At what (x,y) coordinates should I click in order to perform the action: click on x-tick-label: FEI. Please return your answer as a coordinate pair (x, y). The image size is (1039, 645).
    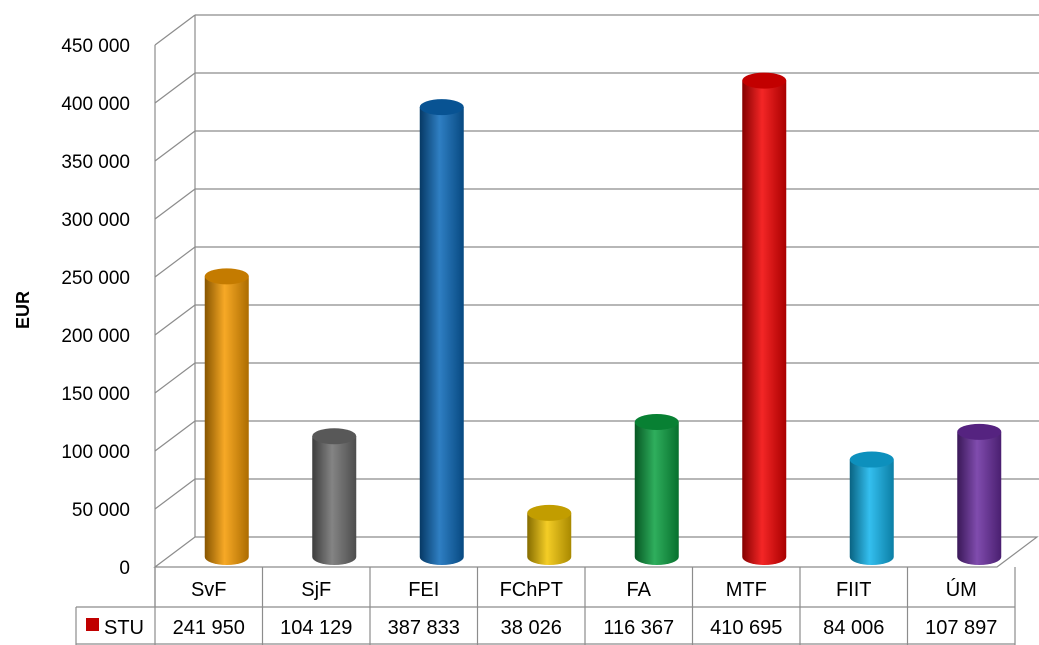
    Looking at the image, I should click on (423, 590).